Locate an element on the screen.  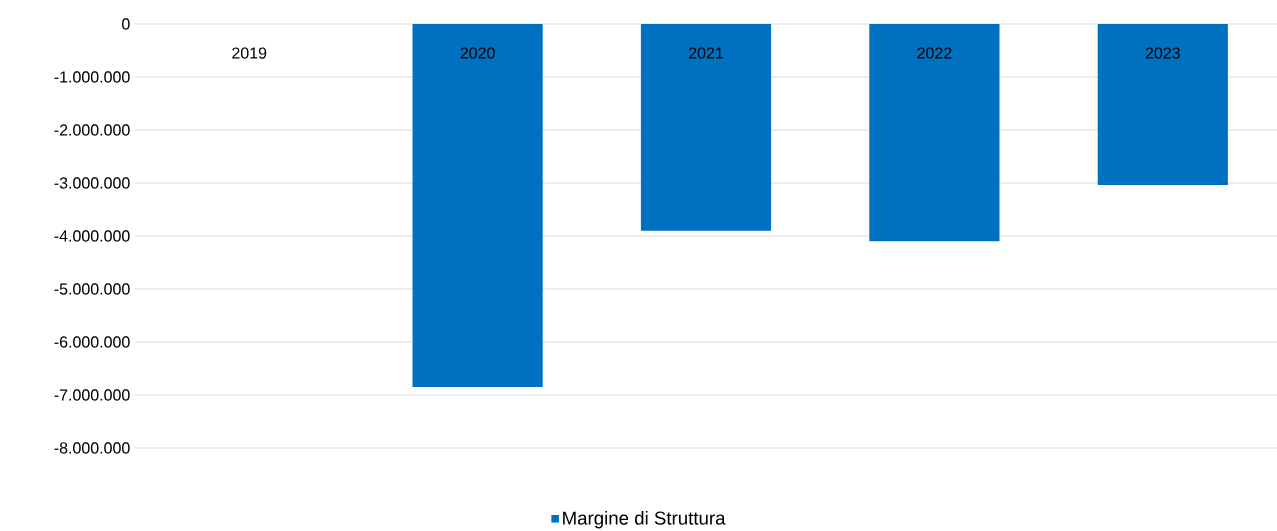
y-tick-label: -5.000.000 is located at coordinates (92, 289).